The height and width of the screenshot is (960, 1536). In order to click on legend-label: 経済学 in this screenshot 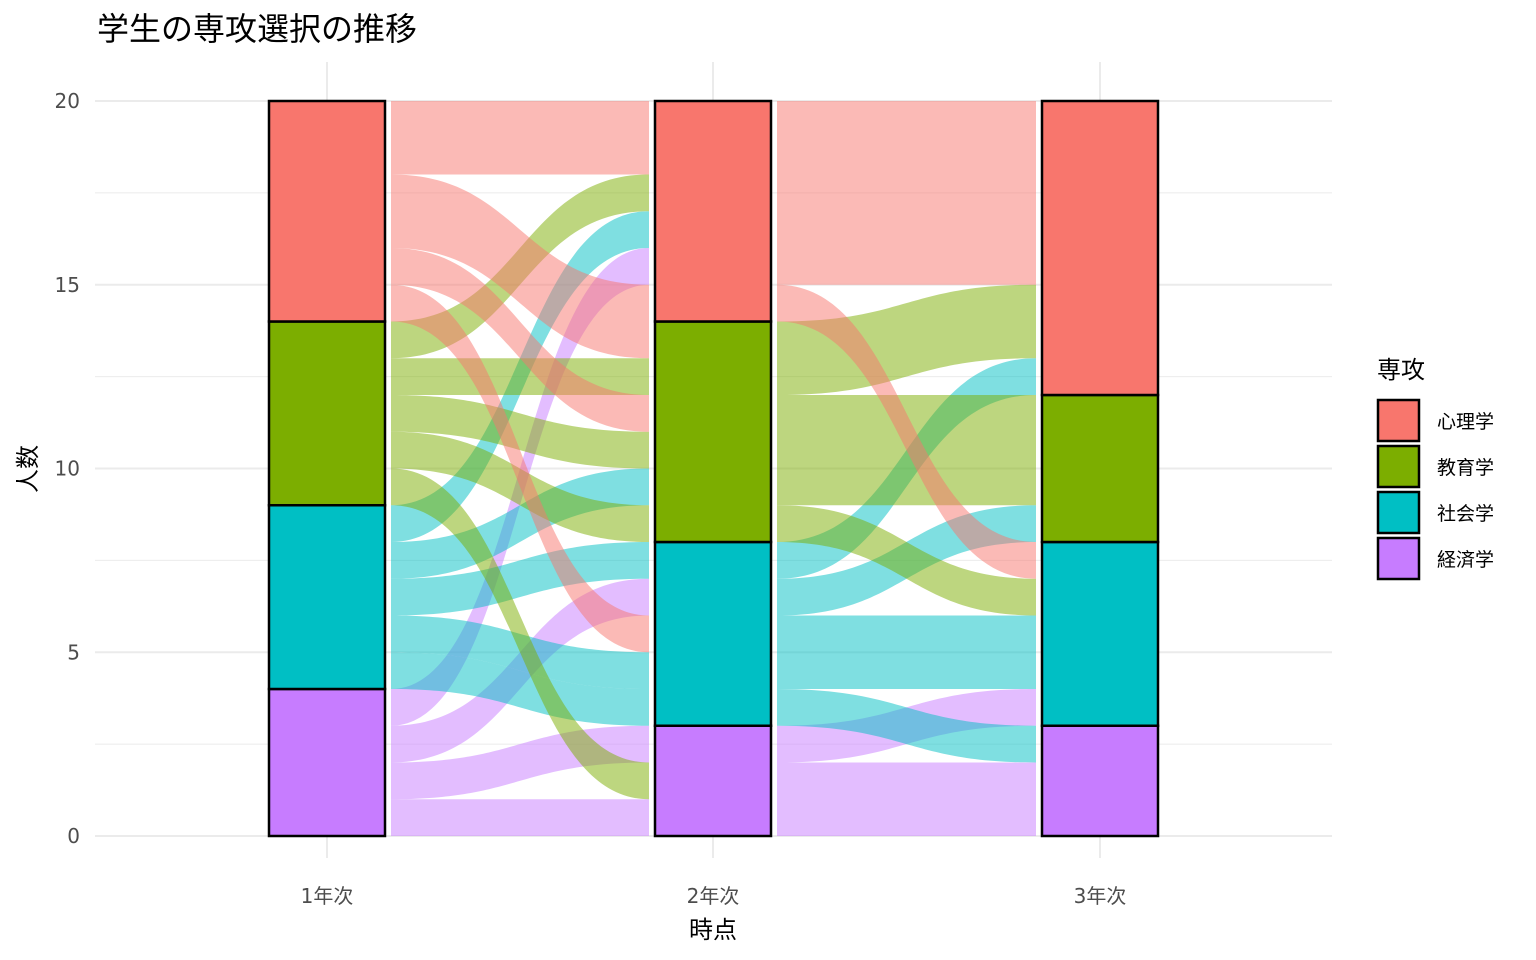, I will do `click(1465, 560)`.